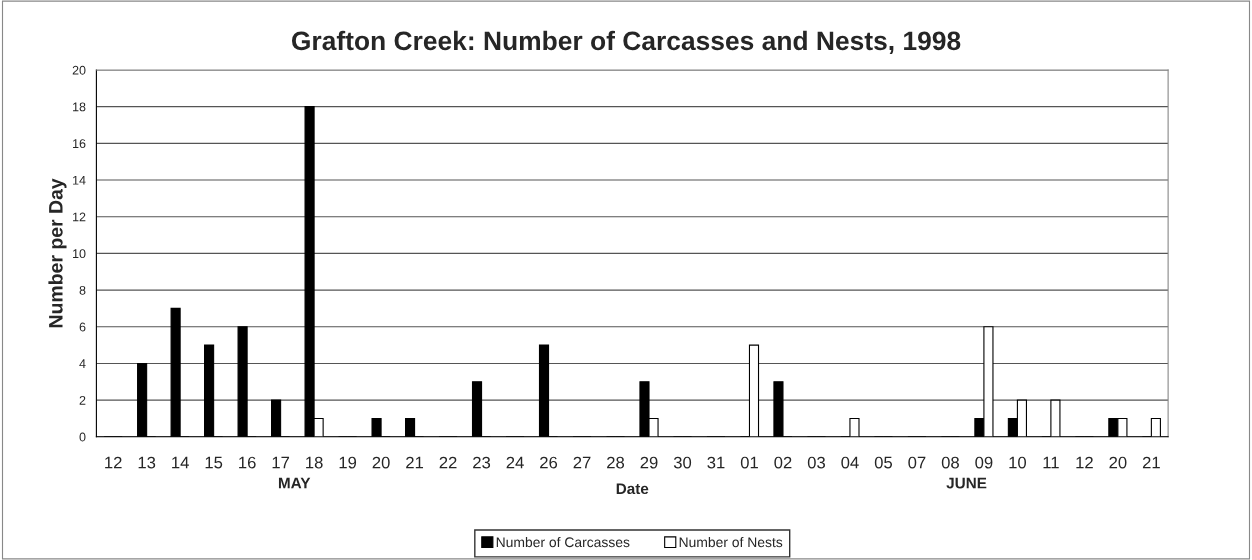 The image size is (1252, 560). I want to click on text: JUNE, so click(966, 483).